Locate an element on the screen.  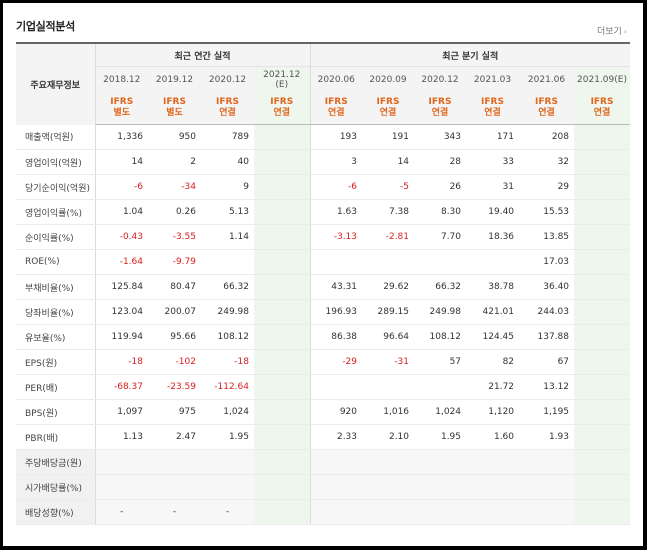
table-cell: 1,120 is located at coordinates (493, 412).